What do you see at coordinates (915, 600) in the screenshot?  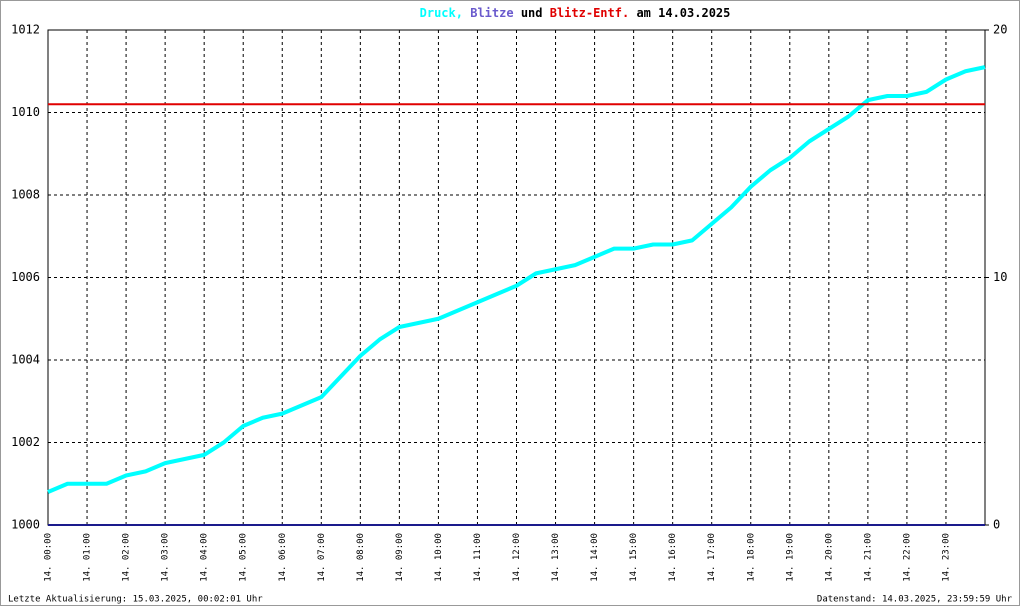 I see `footer-right: Datenstand: 14.03.2025, 23:59:59 Uhr` at bounding box center [915, 600].